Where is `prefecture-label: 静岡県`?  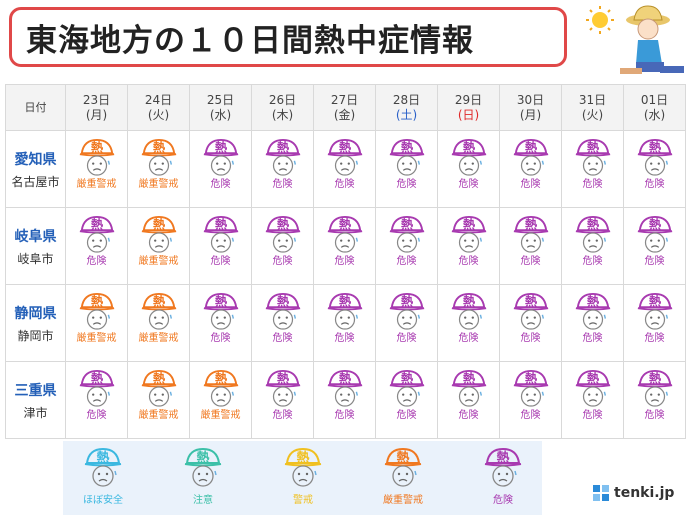 prefecture-label: 静岡県 is located at coordinates (35, 313).